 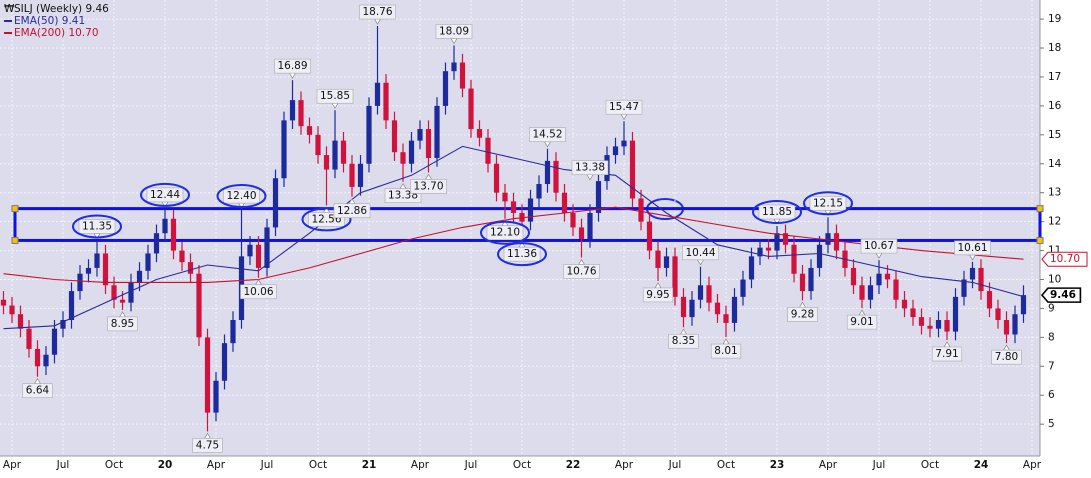 I want to click on x-tick-label: 24, so click(x=981, y=465).